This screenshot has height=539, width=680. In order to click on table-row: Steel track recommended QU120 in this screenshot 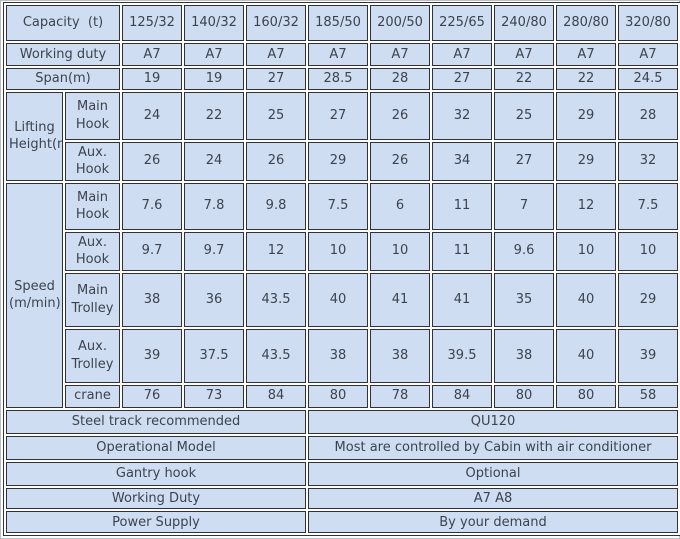, I will do `click(342, 421)`.